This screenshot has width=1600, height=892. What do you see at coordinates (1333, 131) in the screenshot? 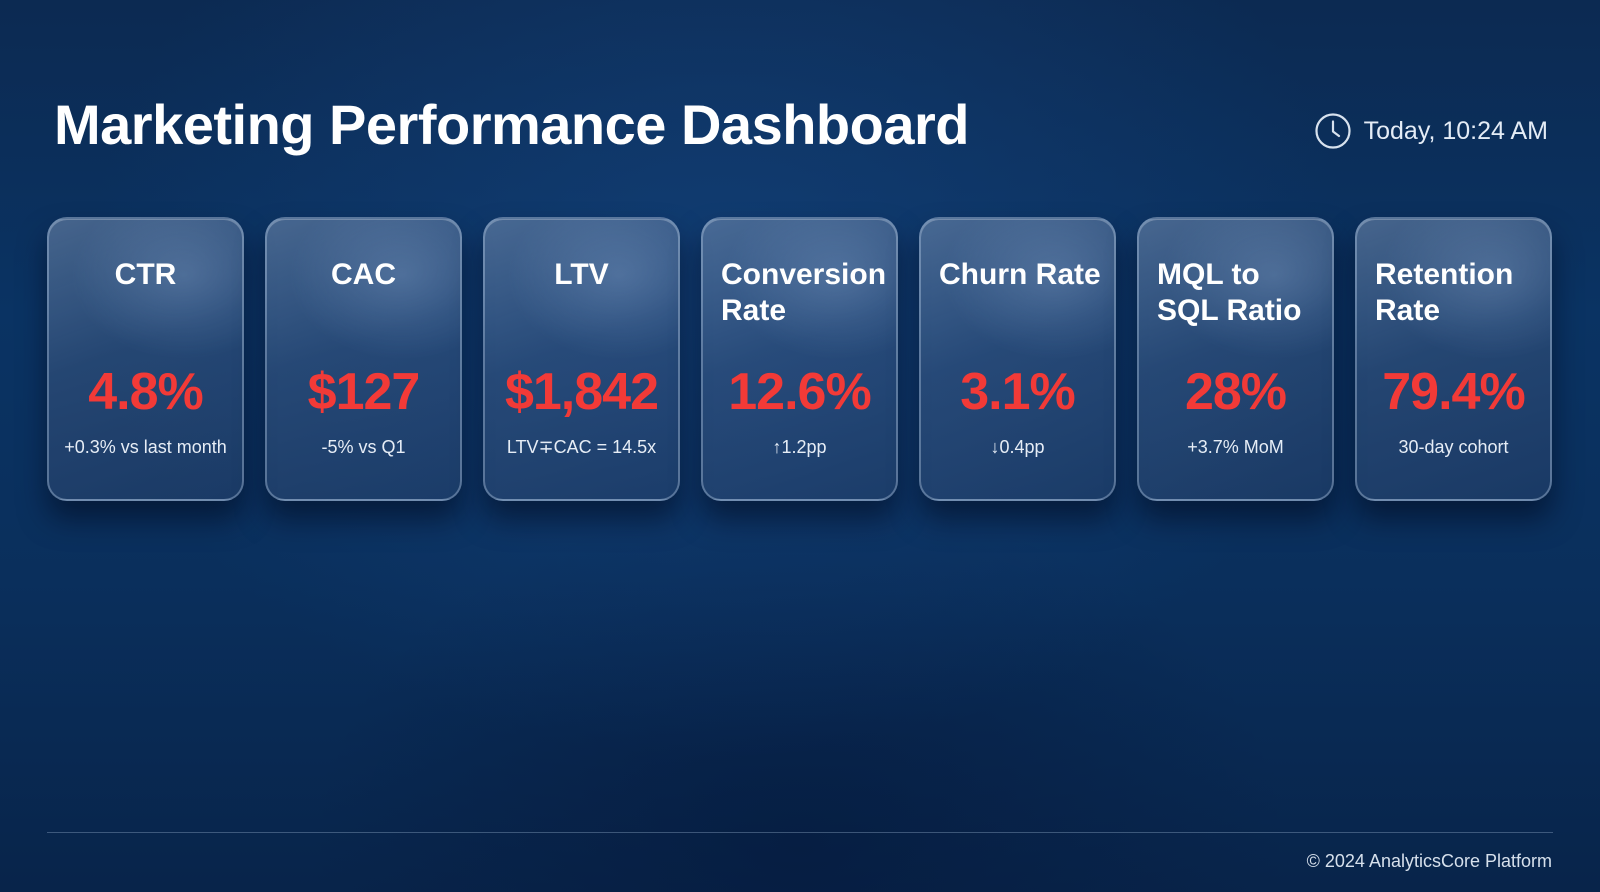
I see `clock-icon` at bounding box center [1333, 131].